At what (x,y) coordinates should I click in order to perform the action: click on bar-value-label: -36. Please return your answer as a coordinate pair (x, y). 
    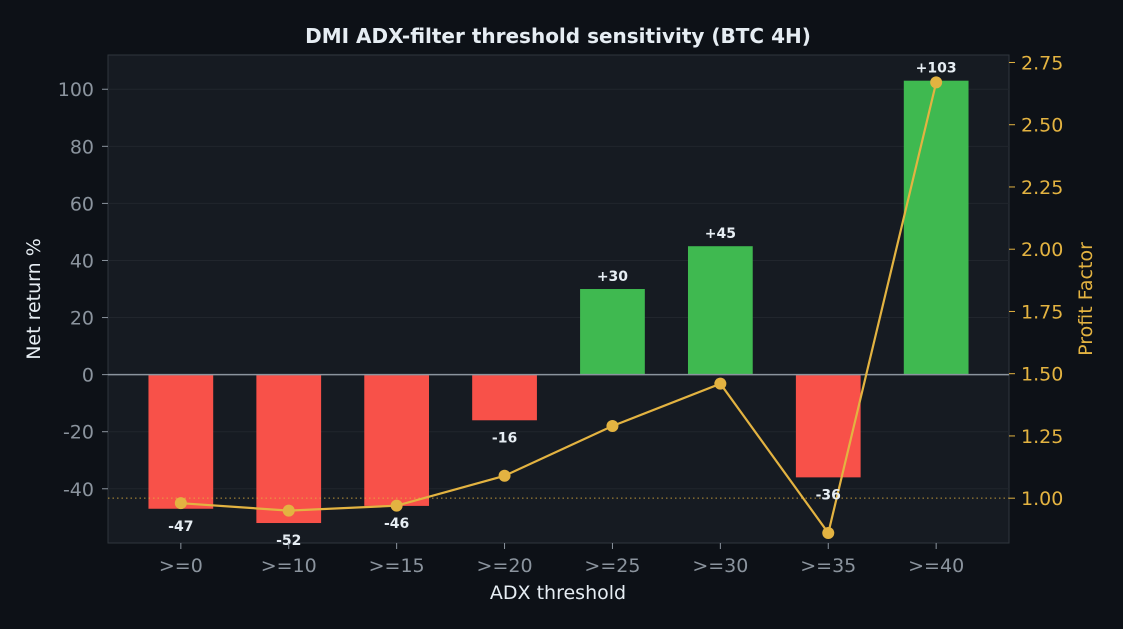
    Looking at the image, I should click on (828, 495).